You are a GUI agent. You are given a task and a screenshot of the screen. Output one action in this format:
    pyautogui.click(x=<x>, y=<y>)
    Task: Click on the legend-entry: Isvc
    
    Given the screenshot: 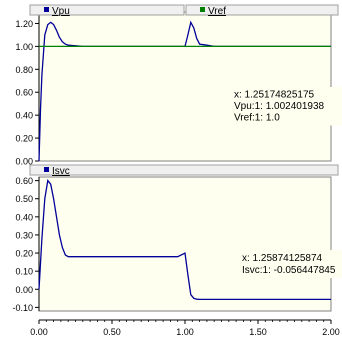 What is the action you would take?
    pyautogui.click(x=184, y=170)
    